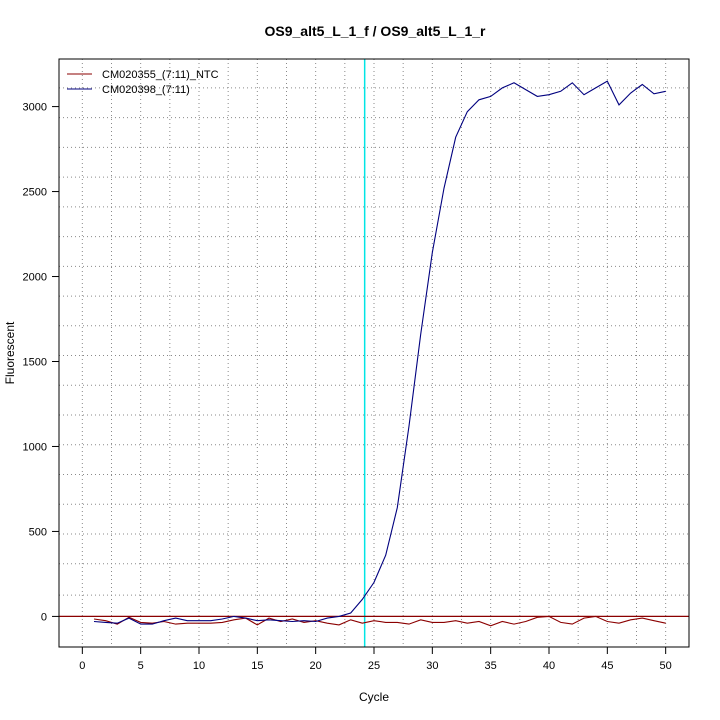 The height and width of the screenshot is (720, 720). I want to click on x-tick-label: 15, so click(257, 666).